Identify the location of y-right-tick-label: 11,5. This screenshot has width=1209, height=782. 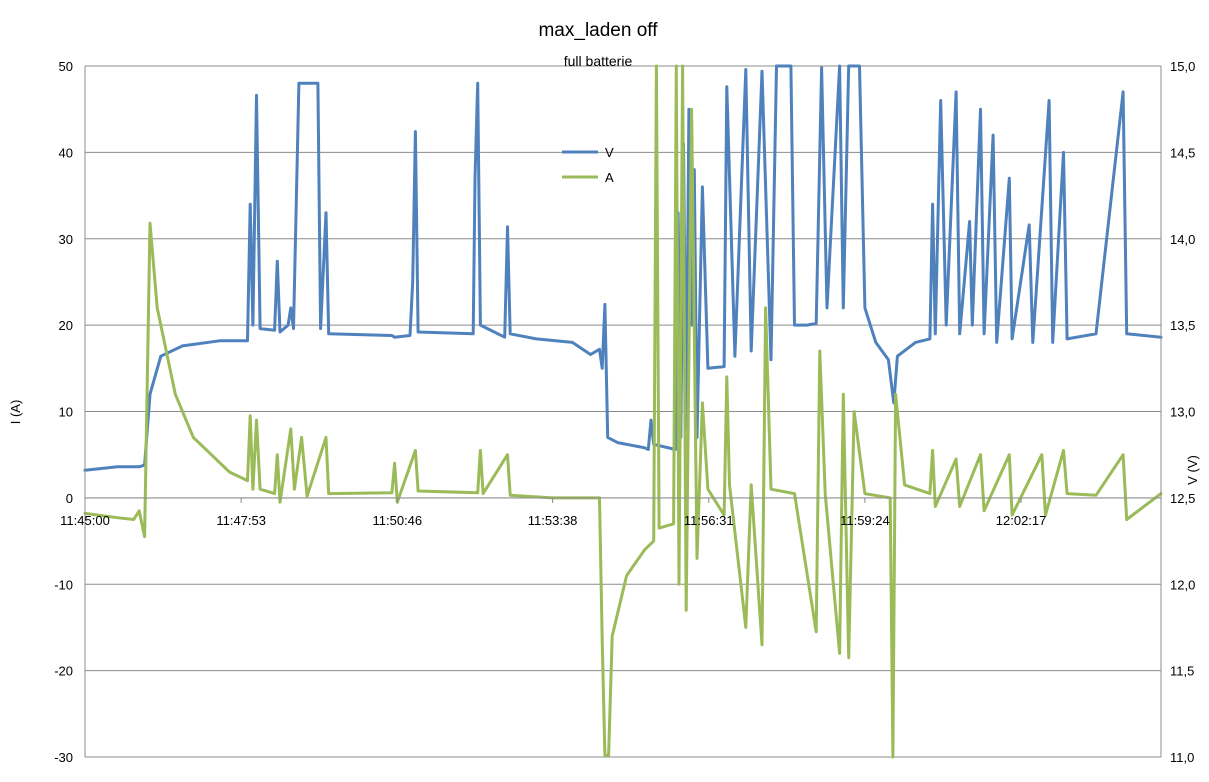
(1182, 671).